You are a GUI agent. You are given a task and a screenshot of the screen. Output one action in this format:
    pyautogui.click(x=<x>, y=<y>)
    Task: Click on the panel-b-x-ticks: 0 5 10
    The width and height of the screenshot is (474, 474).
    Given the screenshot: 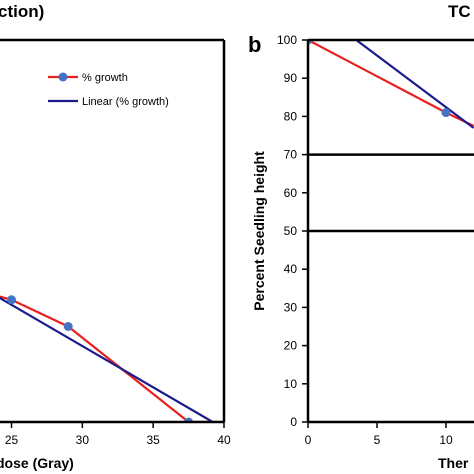 What is the action you would take?
    pyautogui.click(x=379, y=434)
    